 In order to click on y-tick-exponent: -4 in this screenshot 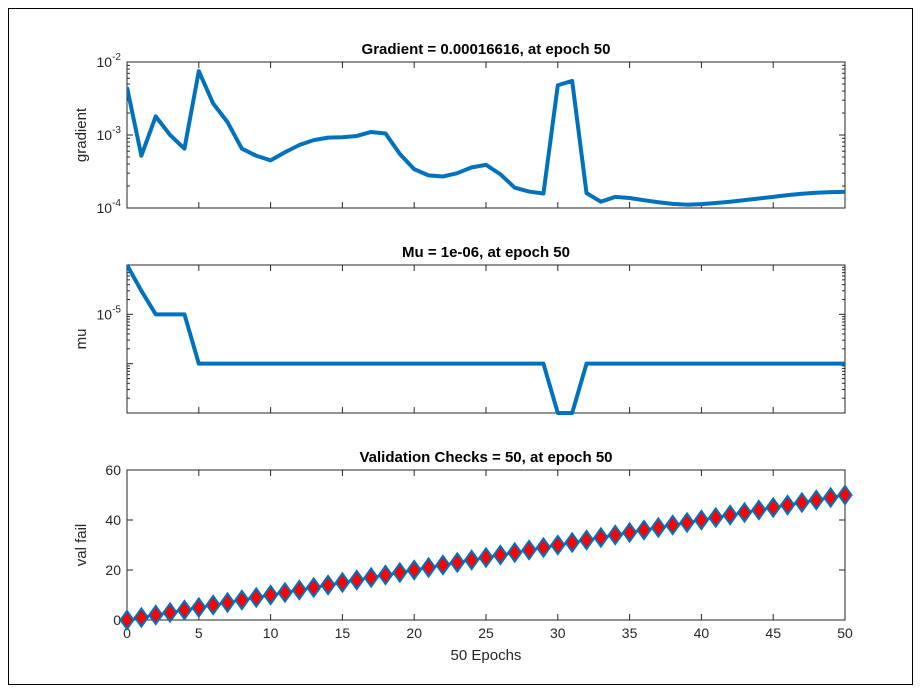, I will do `click(116, 203)`.